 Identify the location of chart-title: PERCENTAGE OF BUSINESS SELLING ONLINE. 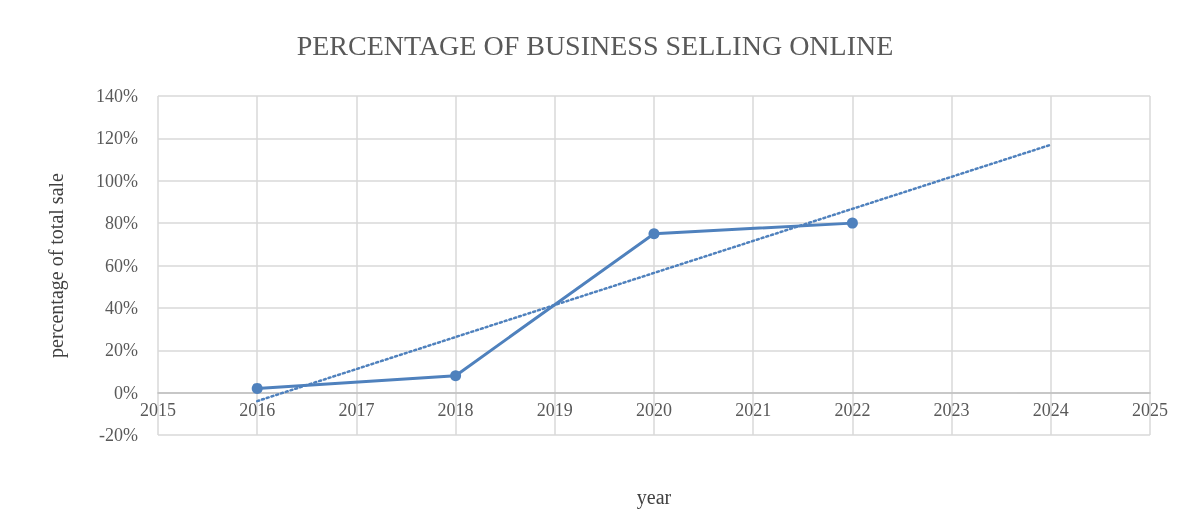
(595, 45).